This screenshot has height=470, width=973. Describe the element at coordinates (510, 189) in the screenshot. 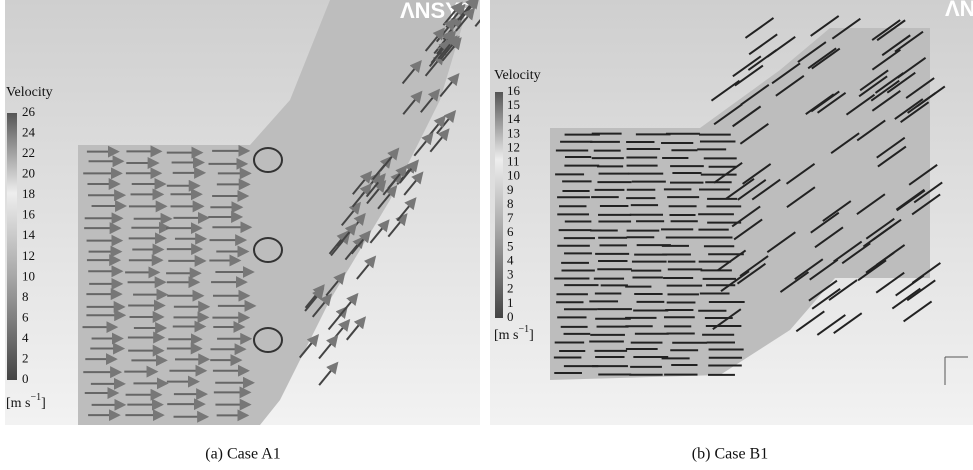

I see `colorbar-tick-label: 9` at that location.